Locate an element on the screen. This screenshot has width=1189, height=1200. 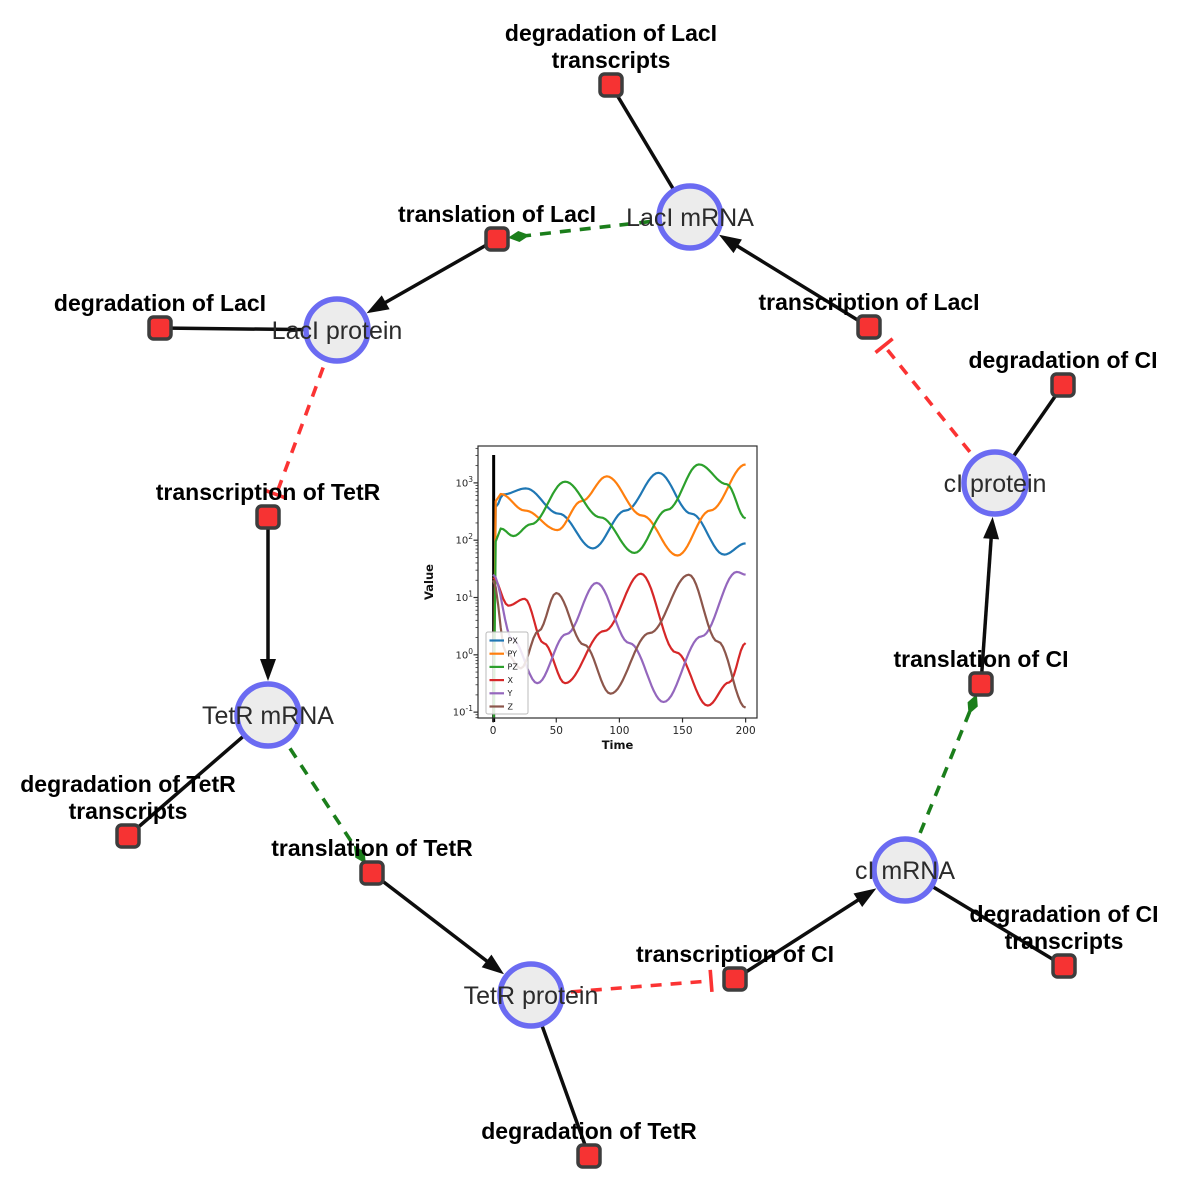
reaction-label-tsc_laci-line1: transcription of LacI is located at coordinates (868, 302).